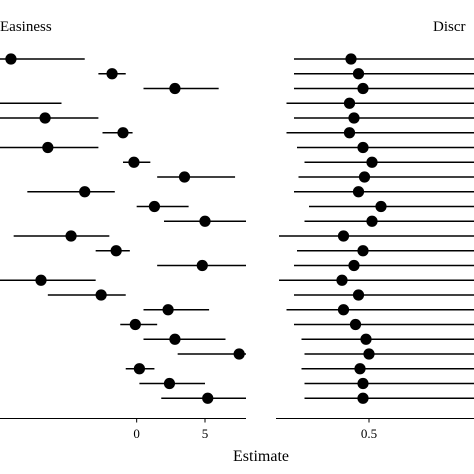 This screenshot has height=474, width=474. What do you see at coordinates (369, 433) in the screenshot?
I see `right-x-tick-label-1: 0.5` at bounding box center [369, 433].